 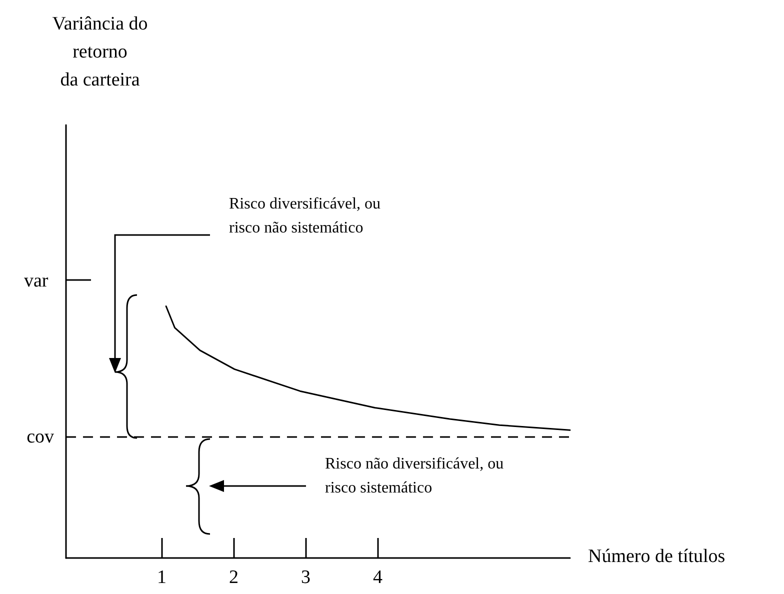 I want to click on ref-line-label: cov, so click(x=40, y=437).